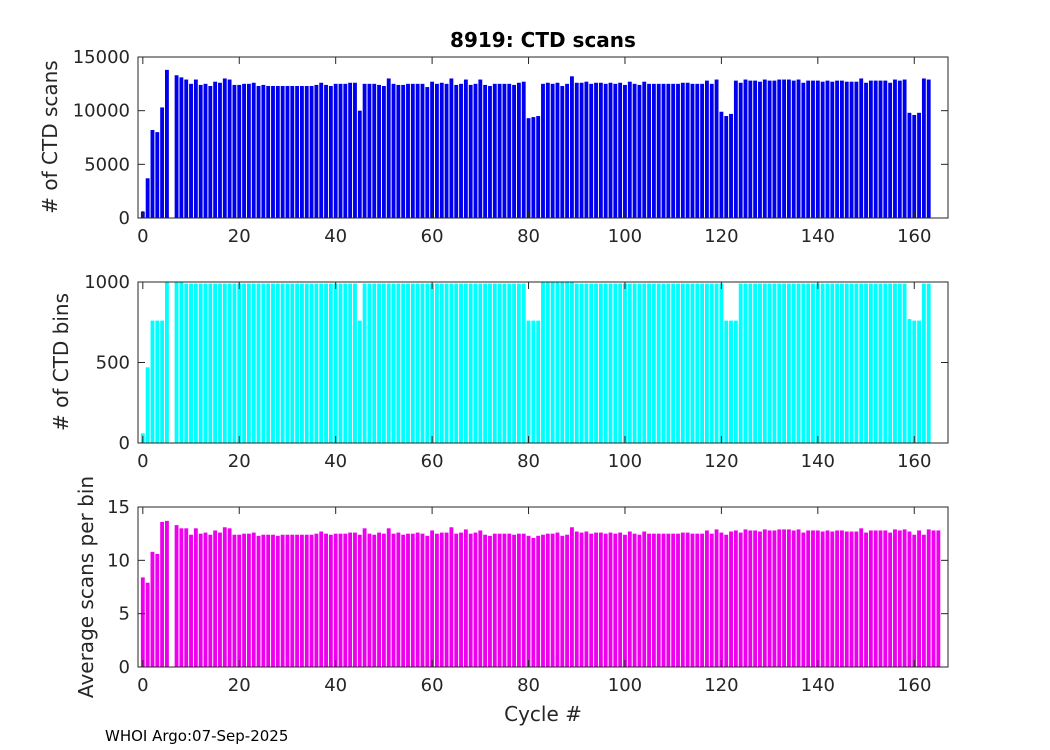  What do you see at coordinates (239, 685) in the screenshot?
I see `avg-scans-xtick-label-20: 20` at bounding box center [239, 685].